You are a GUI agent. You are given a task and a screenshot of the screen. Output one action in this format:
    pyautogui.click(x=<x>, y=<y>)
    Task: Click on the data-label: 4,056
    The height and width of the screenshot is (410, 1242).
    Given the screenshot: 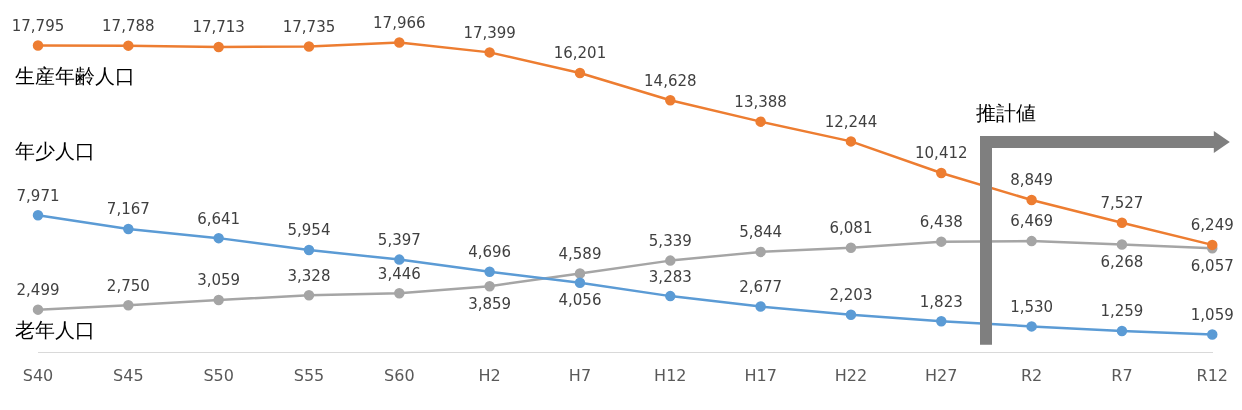 What is the action you would take?
    pyautogui.click(x=580, y=300)
    